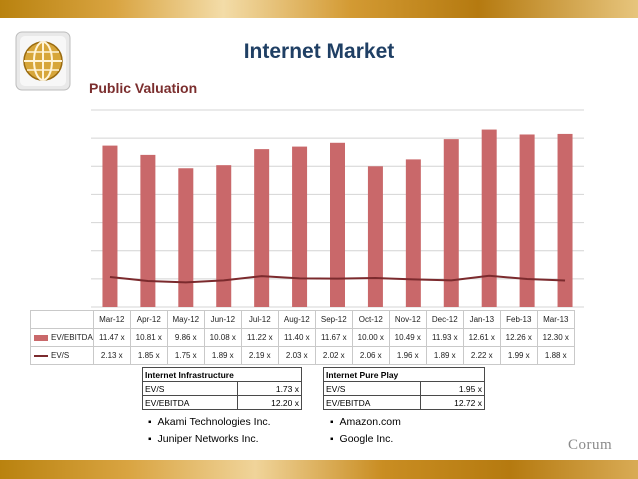 The image size is (638, 479). Describe the element at coordinates (222, 319) in the screenshot. I see `category-label: Jun-12` at that location.